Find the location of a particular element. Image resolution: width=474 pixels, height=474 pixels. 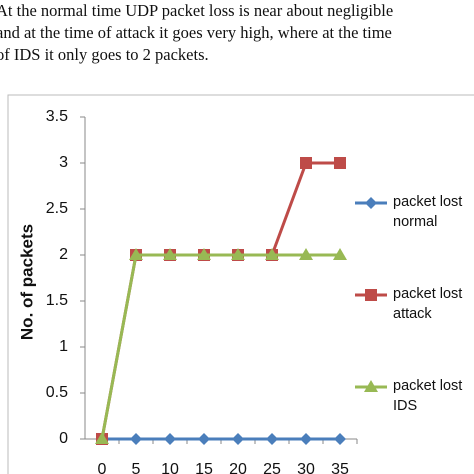

x-tick-label: 10 is located at coordinates (170, 467).